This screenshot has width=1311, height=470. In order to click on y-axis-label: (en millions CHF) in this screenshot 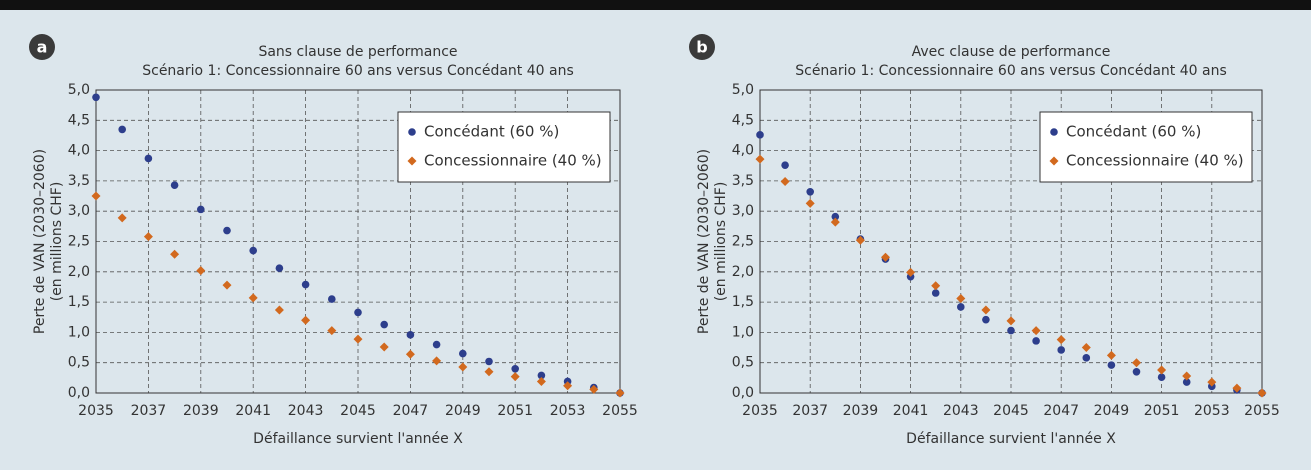, I will do `click(721, 242)`.